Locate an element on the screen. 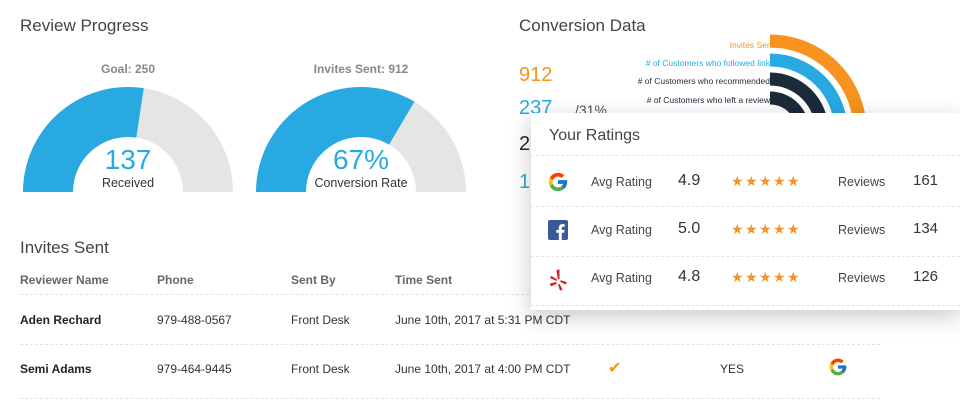 The height and width of the screenshot is (404, 960). col-reviewer-name: Reviewer Name is located at coordinates (64, 280).